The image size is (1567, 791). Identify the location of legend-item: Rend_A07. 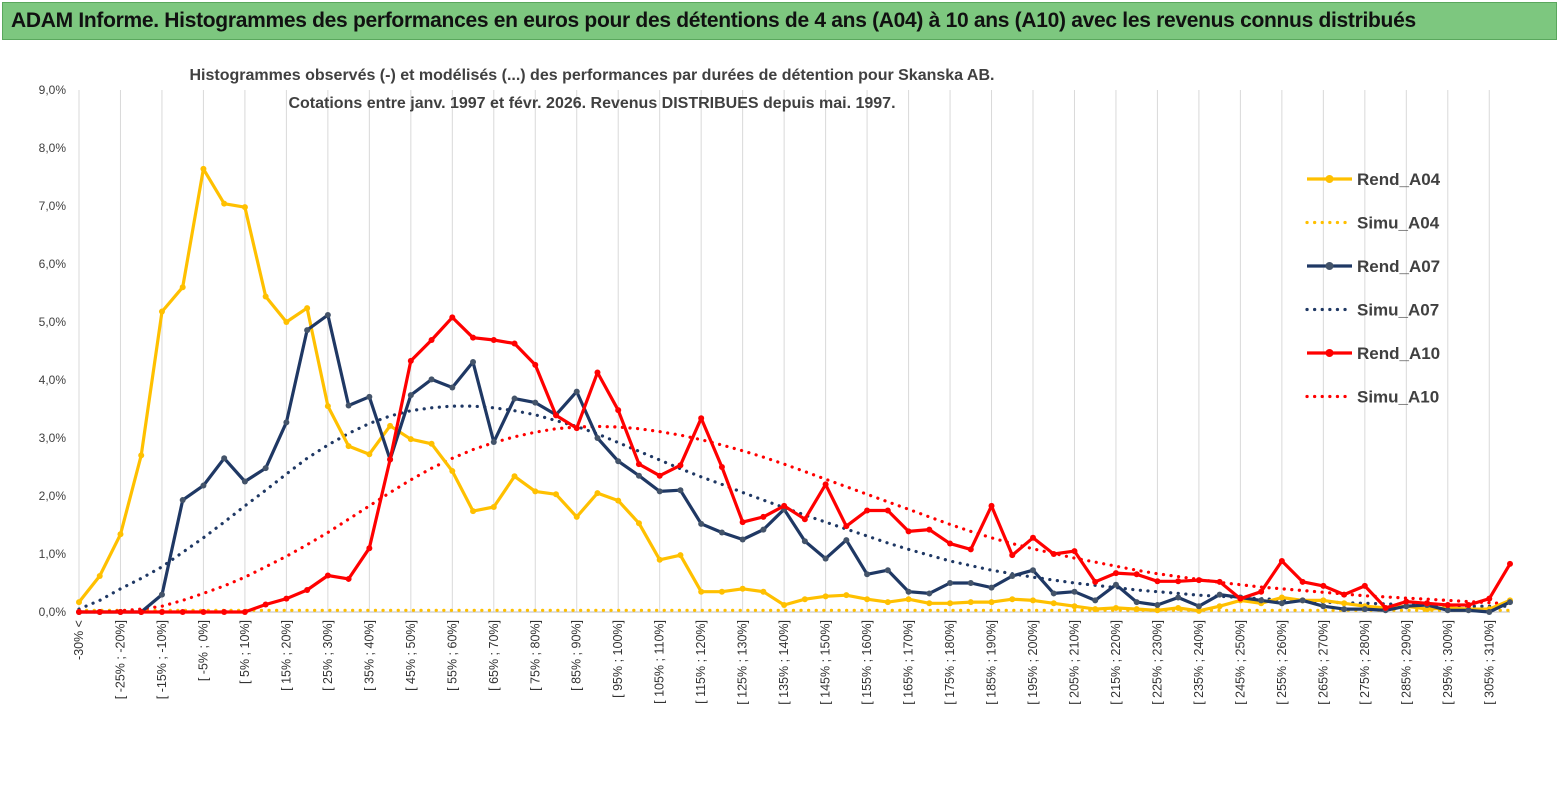
(1373, 266).